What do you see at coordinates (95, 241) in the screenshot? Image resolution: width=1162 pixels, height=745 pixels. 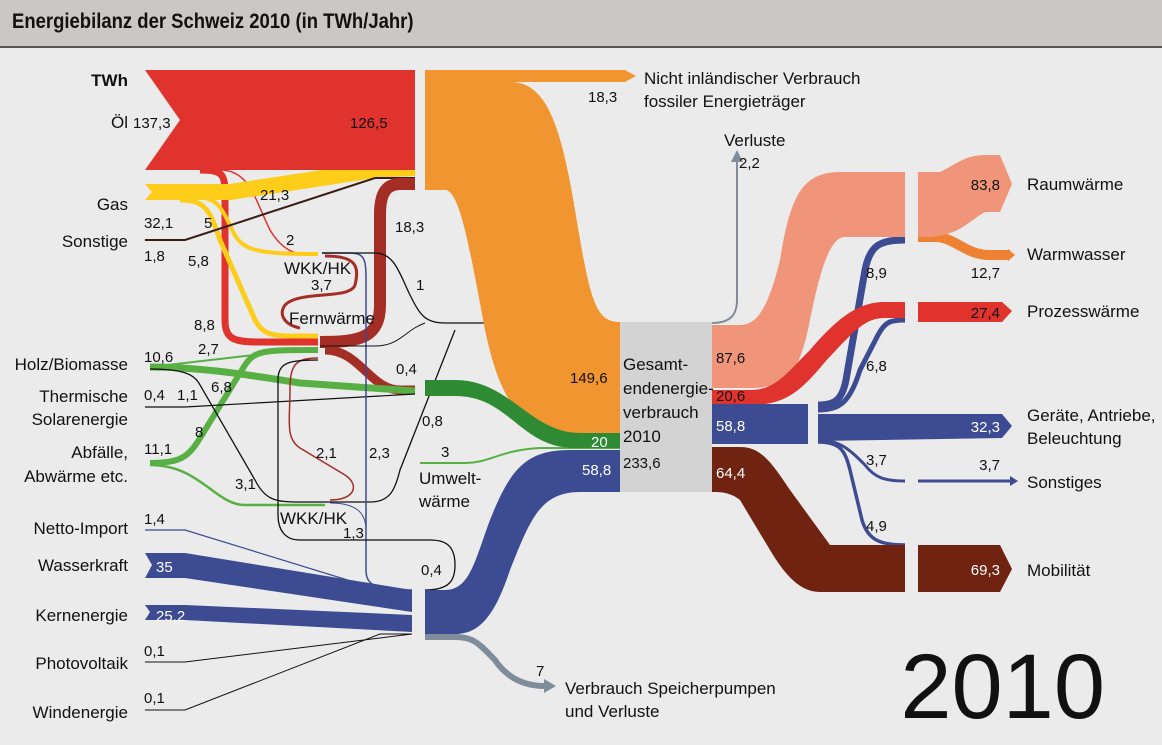 I see `source-label: Sonstige` at bounding box center [95, 241].